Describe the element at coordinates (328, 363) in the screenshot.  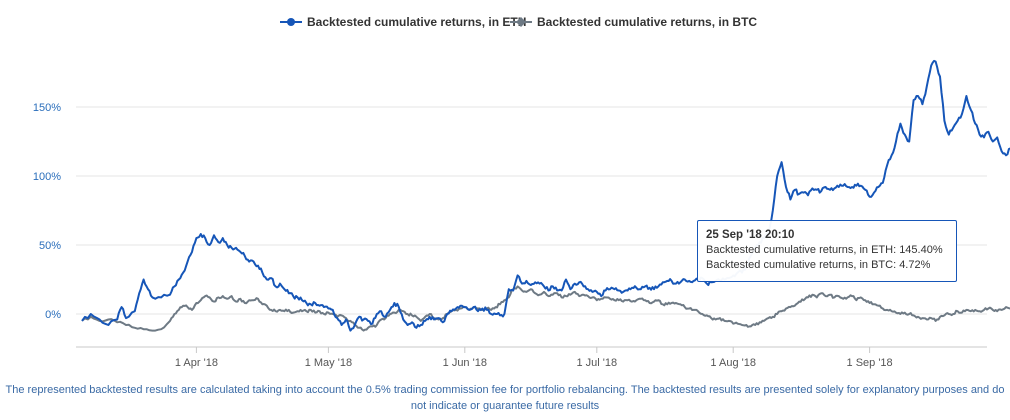
I see `x-tick-label: 1 May '18` at that location.